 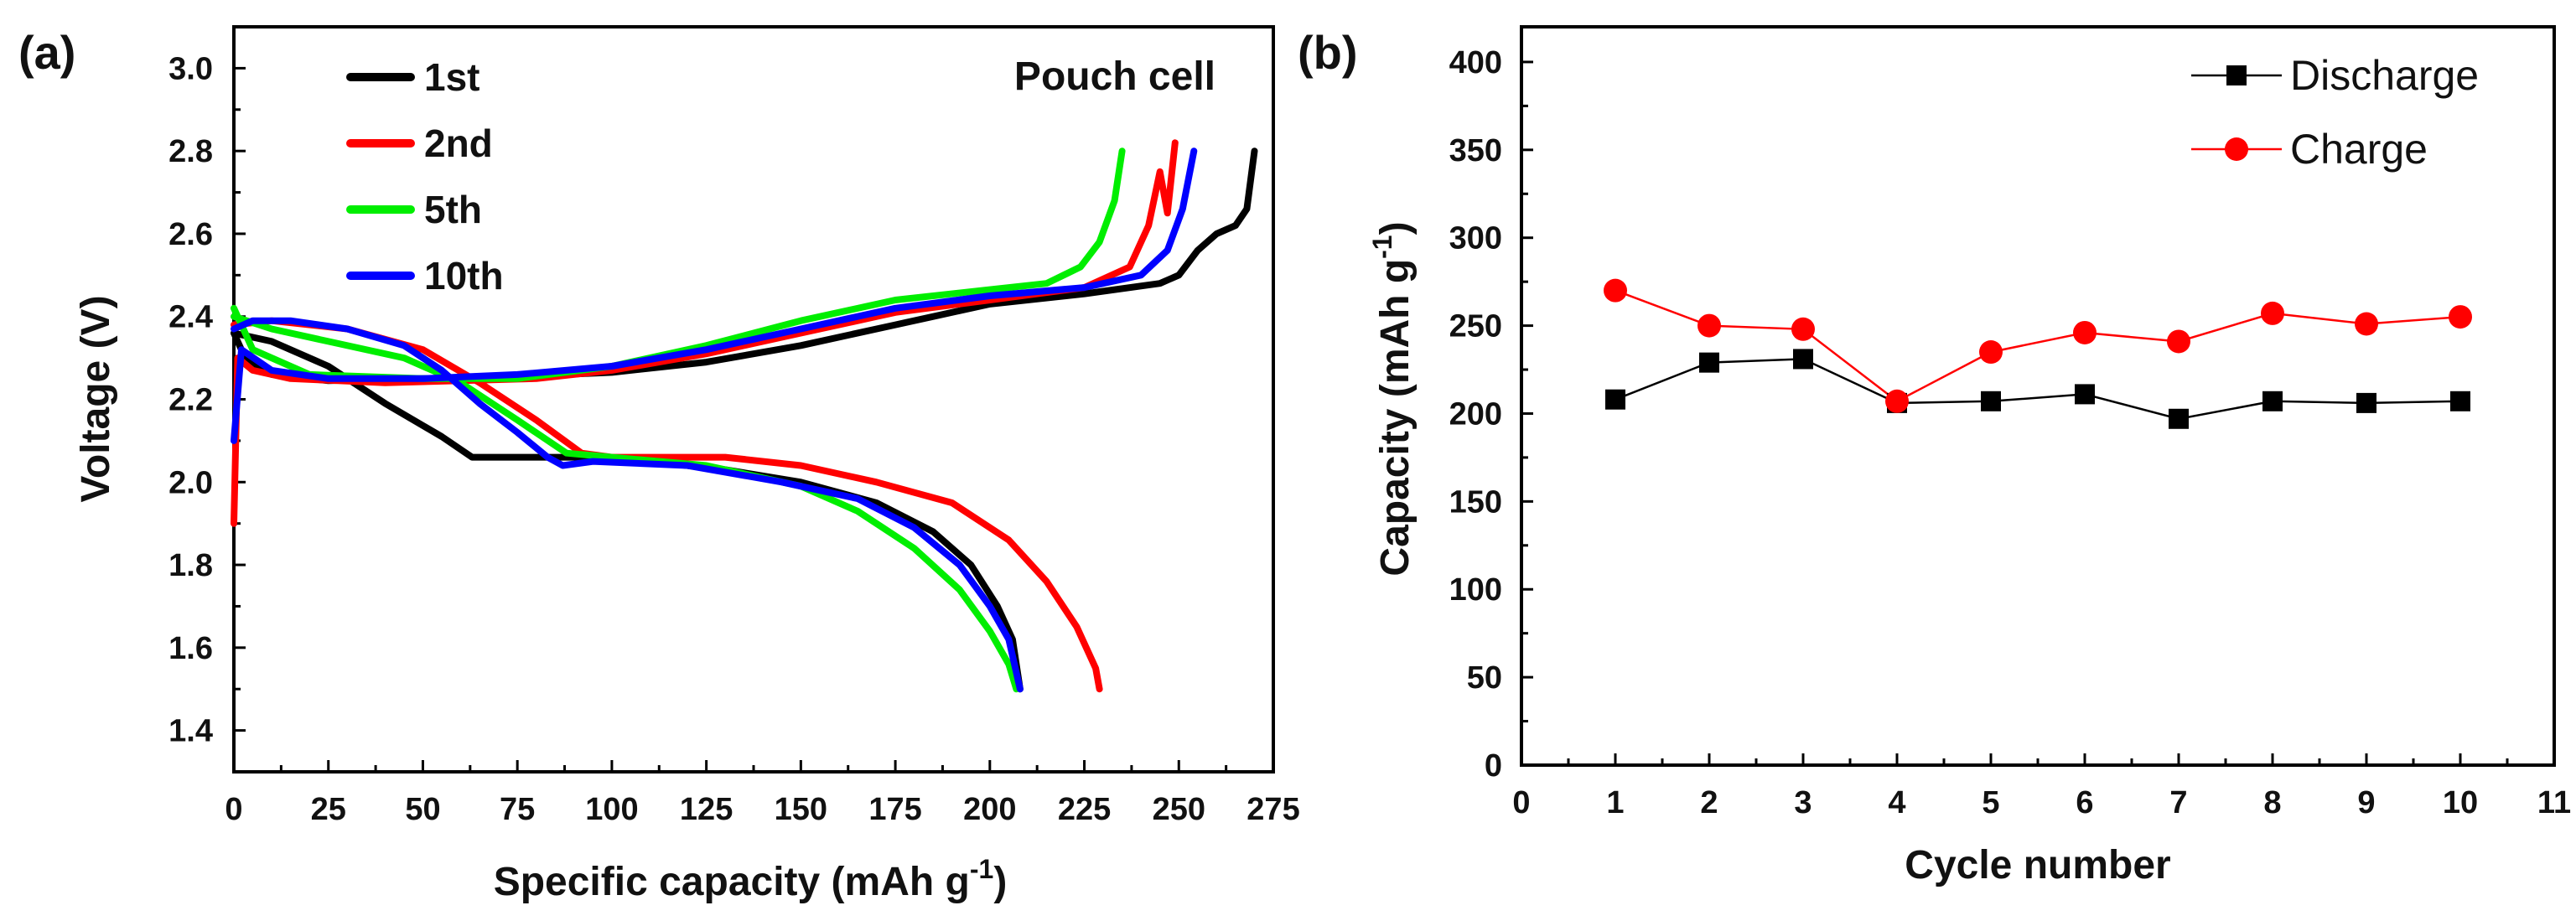 I want to click on panel-a-xtick-label: 125, so click(x=706, y=810).